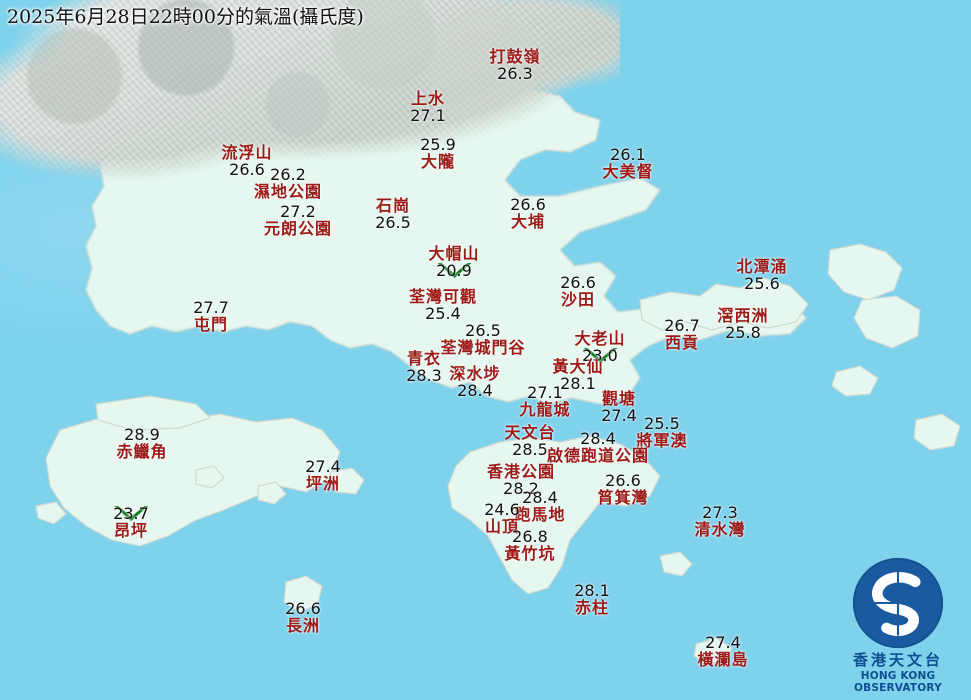 This screenshot has height=700, width=971. I want to click on station-label: 26.1 大美督, so click(627, 163).